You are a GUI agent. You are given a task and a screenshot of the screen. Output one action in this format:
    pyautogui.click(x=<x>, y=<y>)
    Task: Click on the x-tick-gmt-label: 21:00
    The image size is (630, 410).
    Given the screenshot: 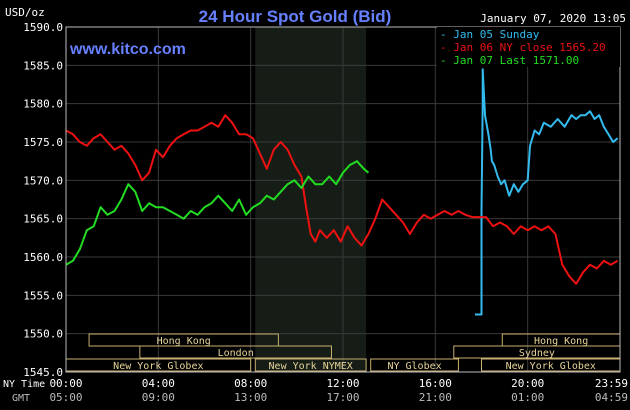 What is the action you would take?
    pyautogui.click(x=435, y=397)
    